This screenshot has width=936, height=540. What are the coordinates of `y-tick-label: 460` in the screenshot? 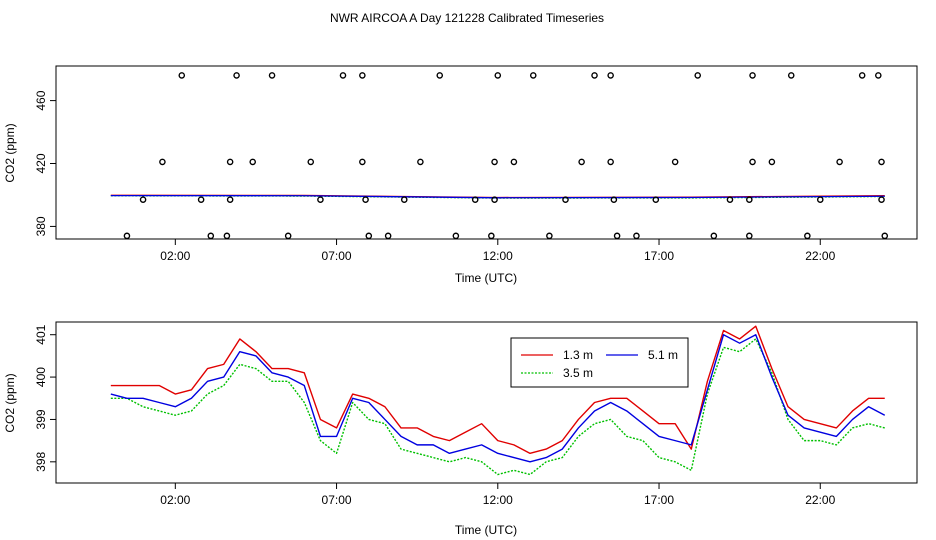 It's located at (41, 100).